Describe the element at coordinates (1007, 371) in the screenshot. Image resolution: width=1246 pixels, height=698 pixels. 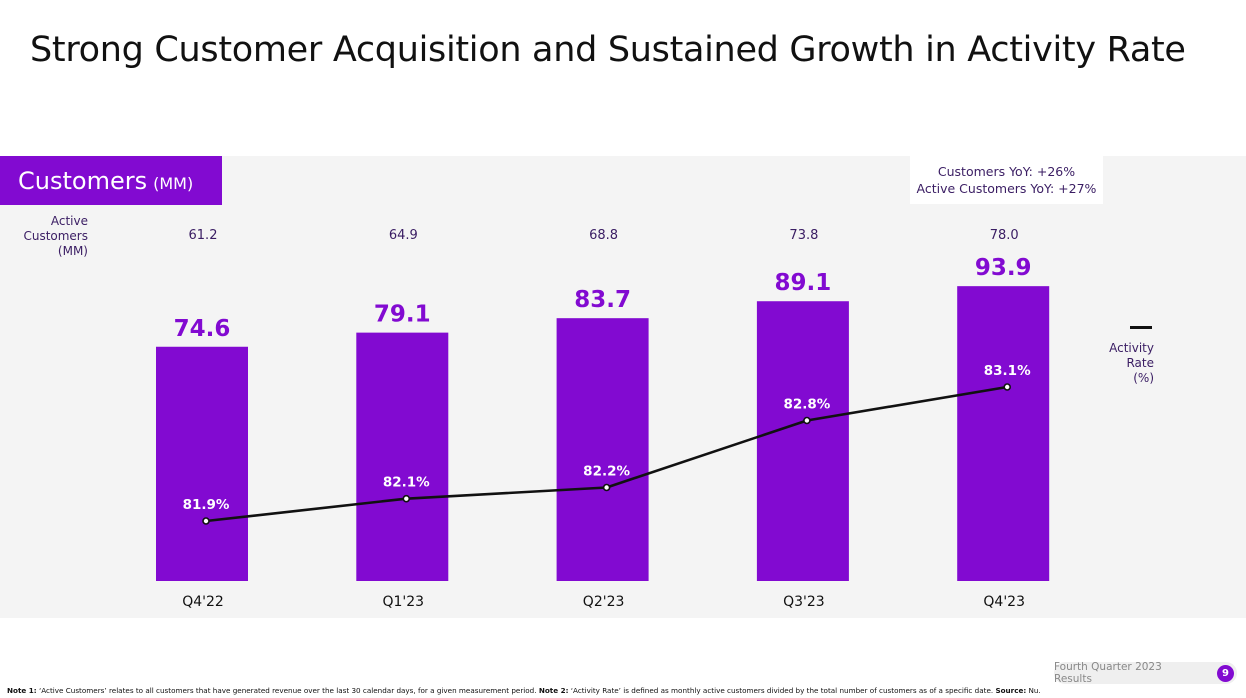
I see `activity-rate-label: 83.1%` at that location.